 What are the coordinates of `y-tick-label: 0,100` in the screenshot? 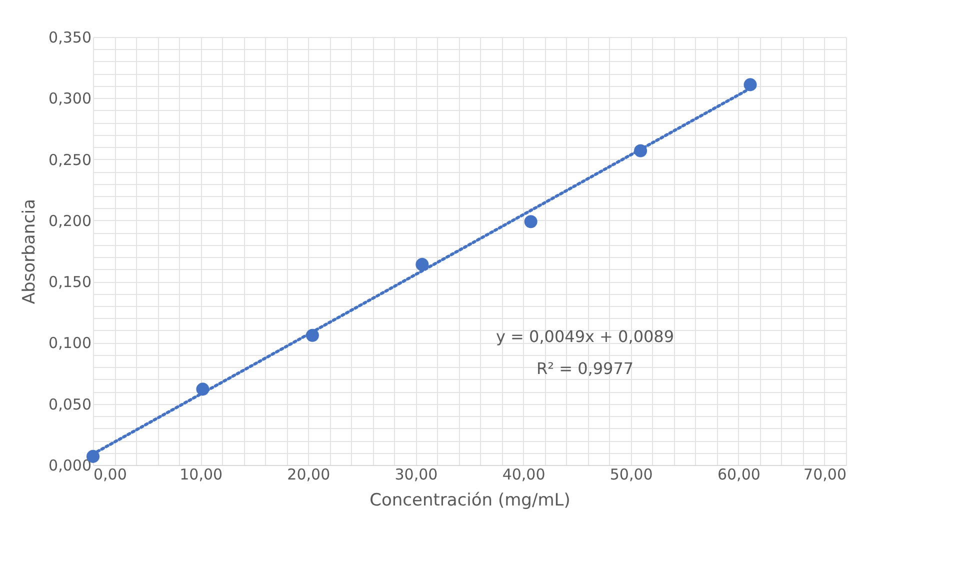 It's located at (70, 343).